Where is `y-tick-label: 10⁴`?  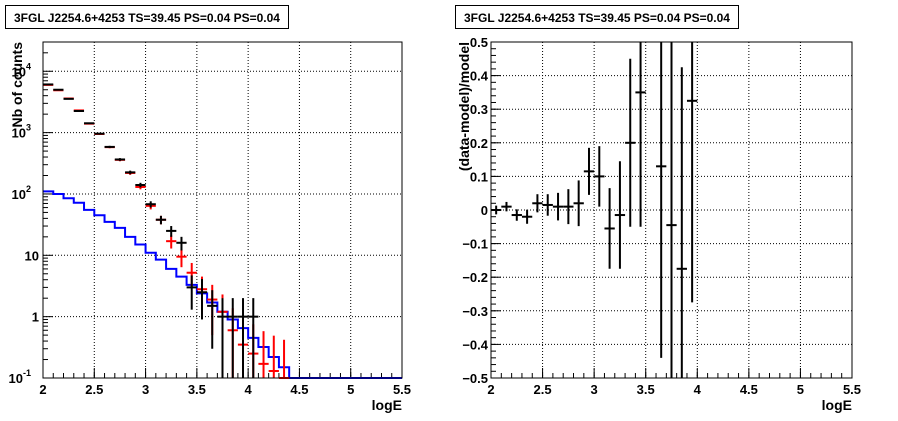 y-tick-label: 10⁴ is located at coordinates (21, 70).